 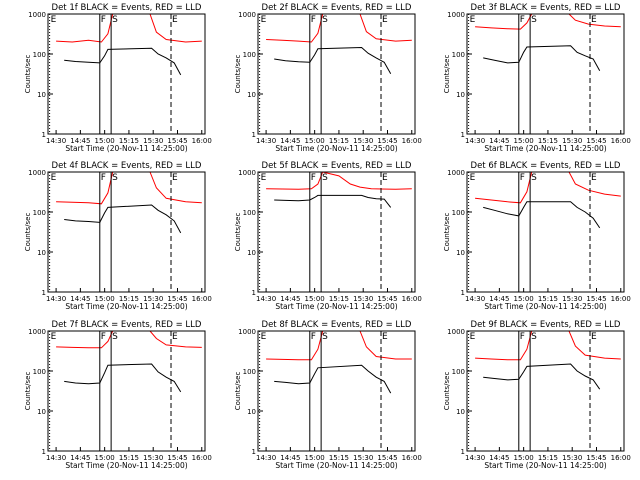 I want to click on chart-title: Det 8f BLACK = Events, RED = LLD, so click(x=337, y=325).